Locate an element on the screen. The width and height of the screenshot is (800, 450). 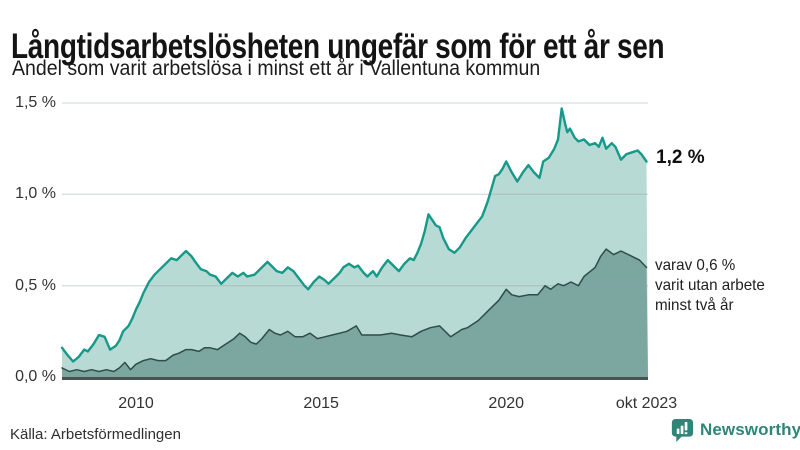
annotation-line: minst två år is located at coordinates (694, 305).